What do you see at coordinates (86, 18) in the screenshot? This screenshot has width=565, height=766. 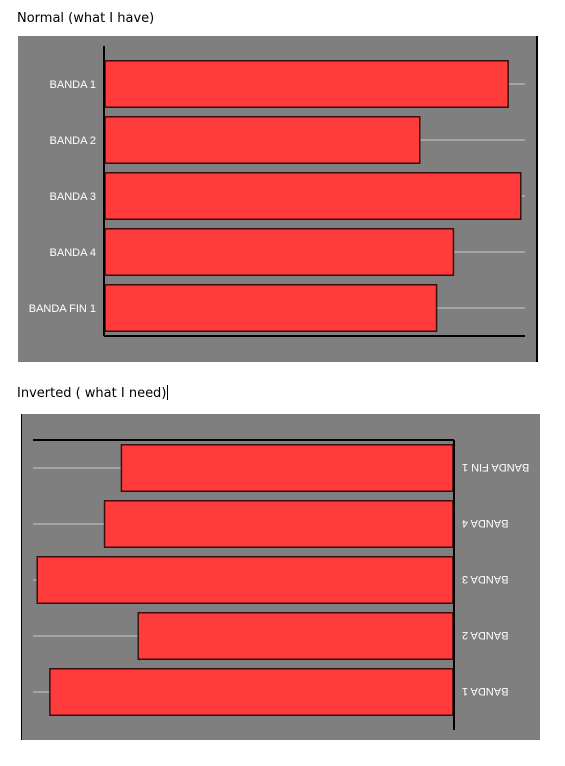 I see `caption-normal: Normal (what I have)` at bounding box center [86, 18].